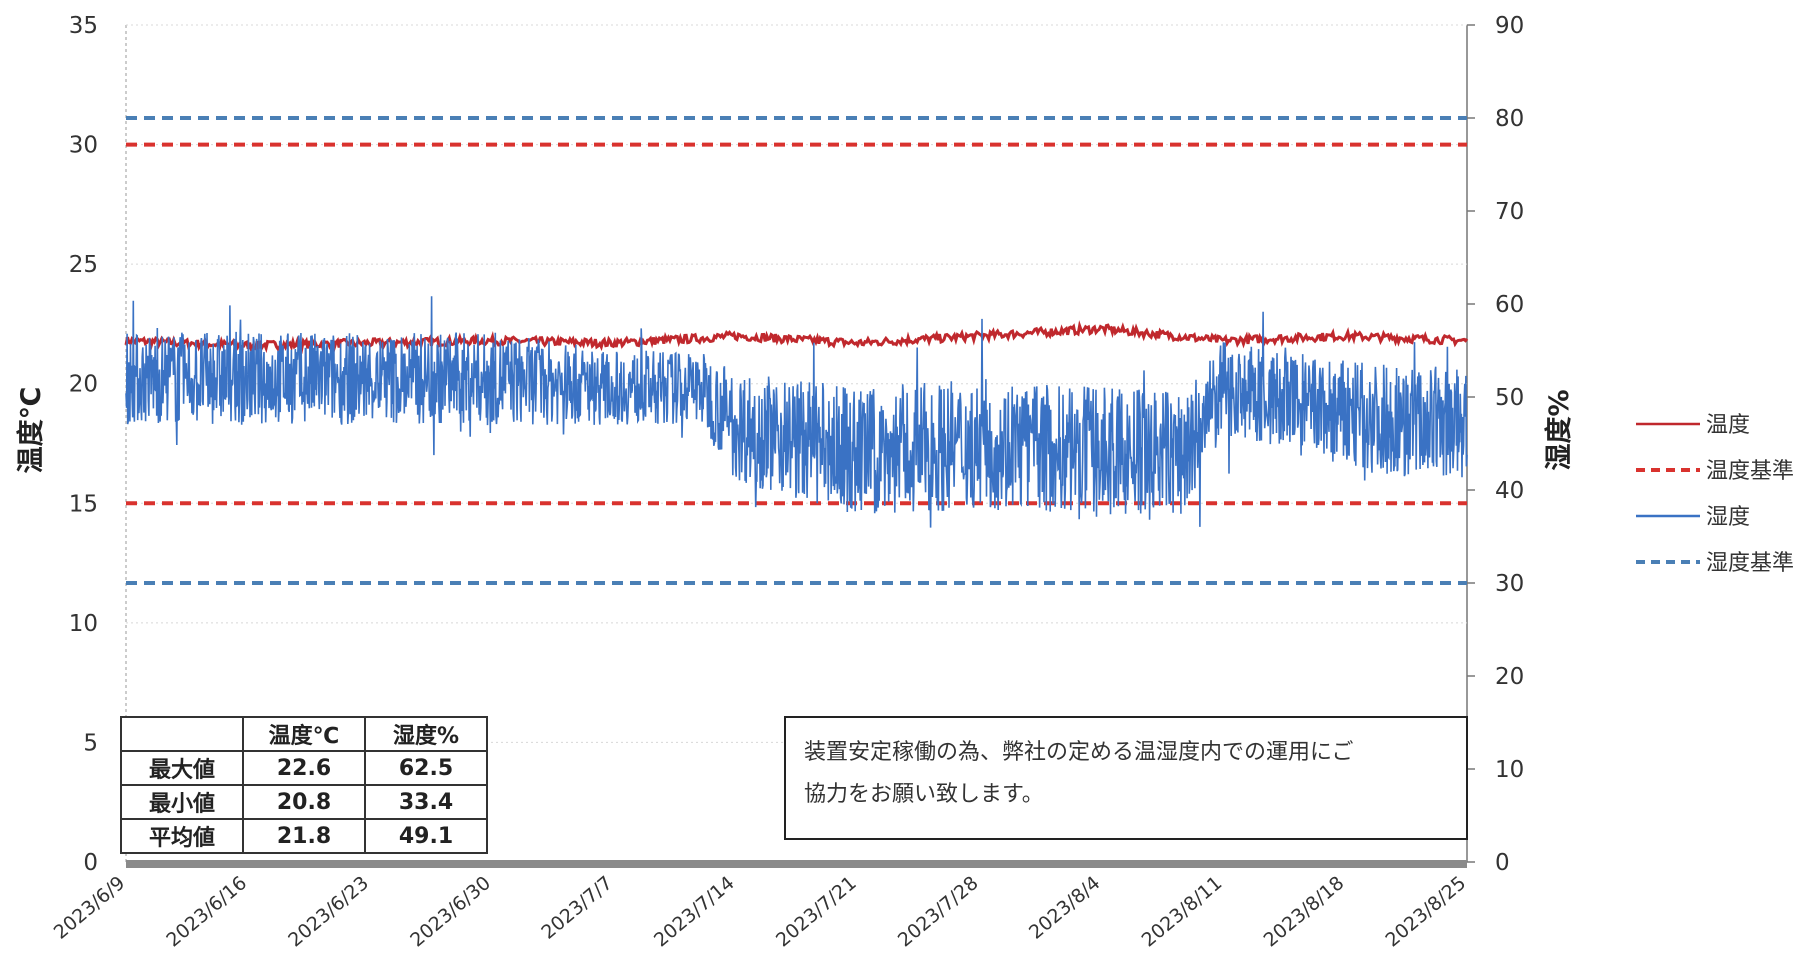  Describe the element at coordinates (426, 836) in the screenshot. I see `stats-hum-value: 49.1` at that location.